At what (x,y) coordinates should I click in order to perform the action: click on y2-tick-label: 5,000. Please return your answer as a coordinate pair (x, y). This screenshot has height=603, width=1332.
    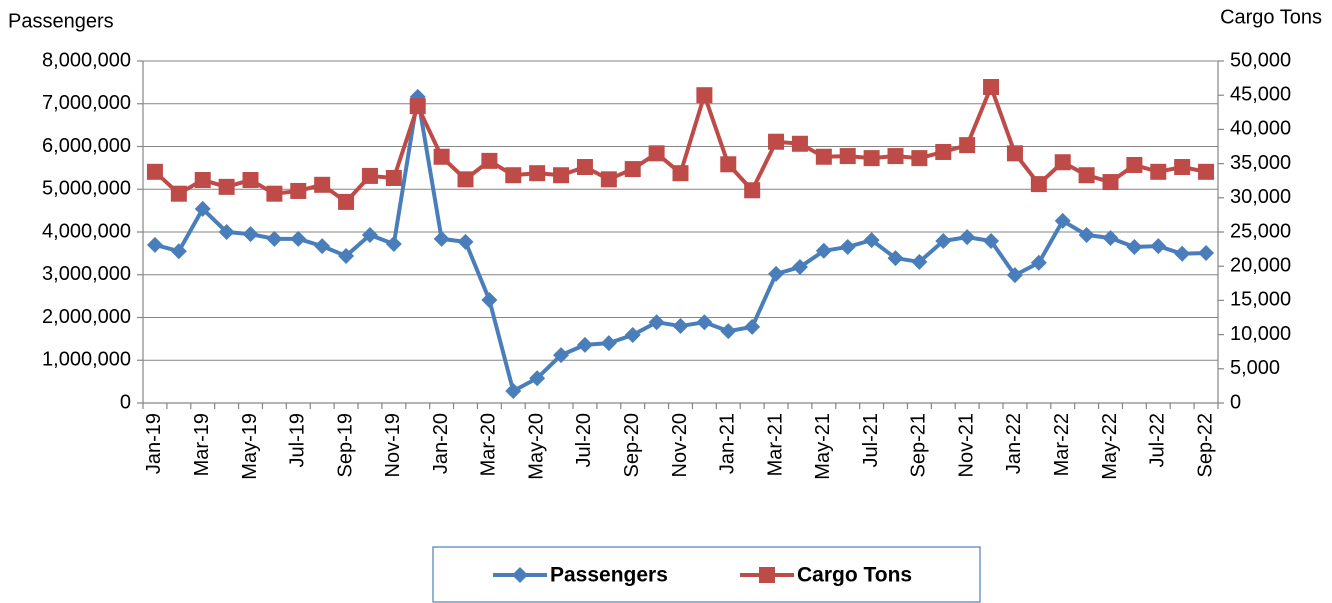
    Looking at the image, I should click on (1255, 368).